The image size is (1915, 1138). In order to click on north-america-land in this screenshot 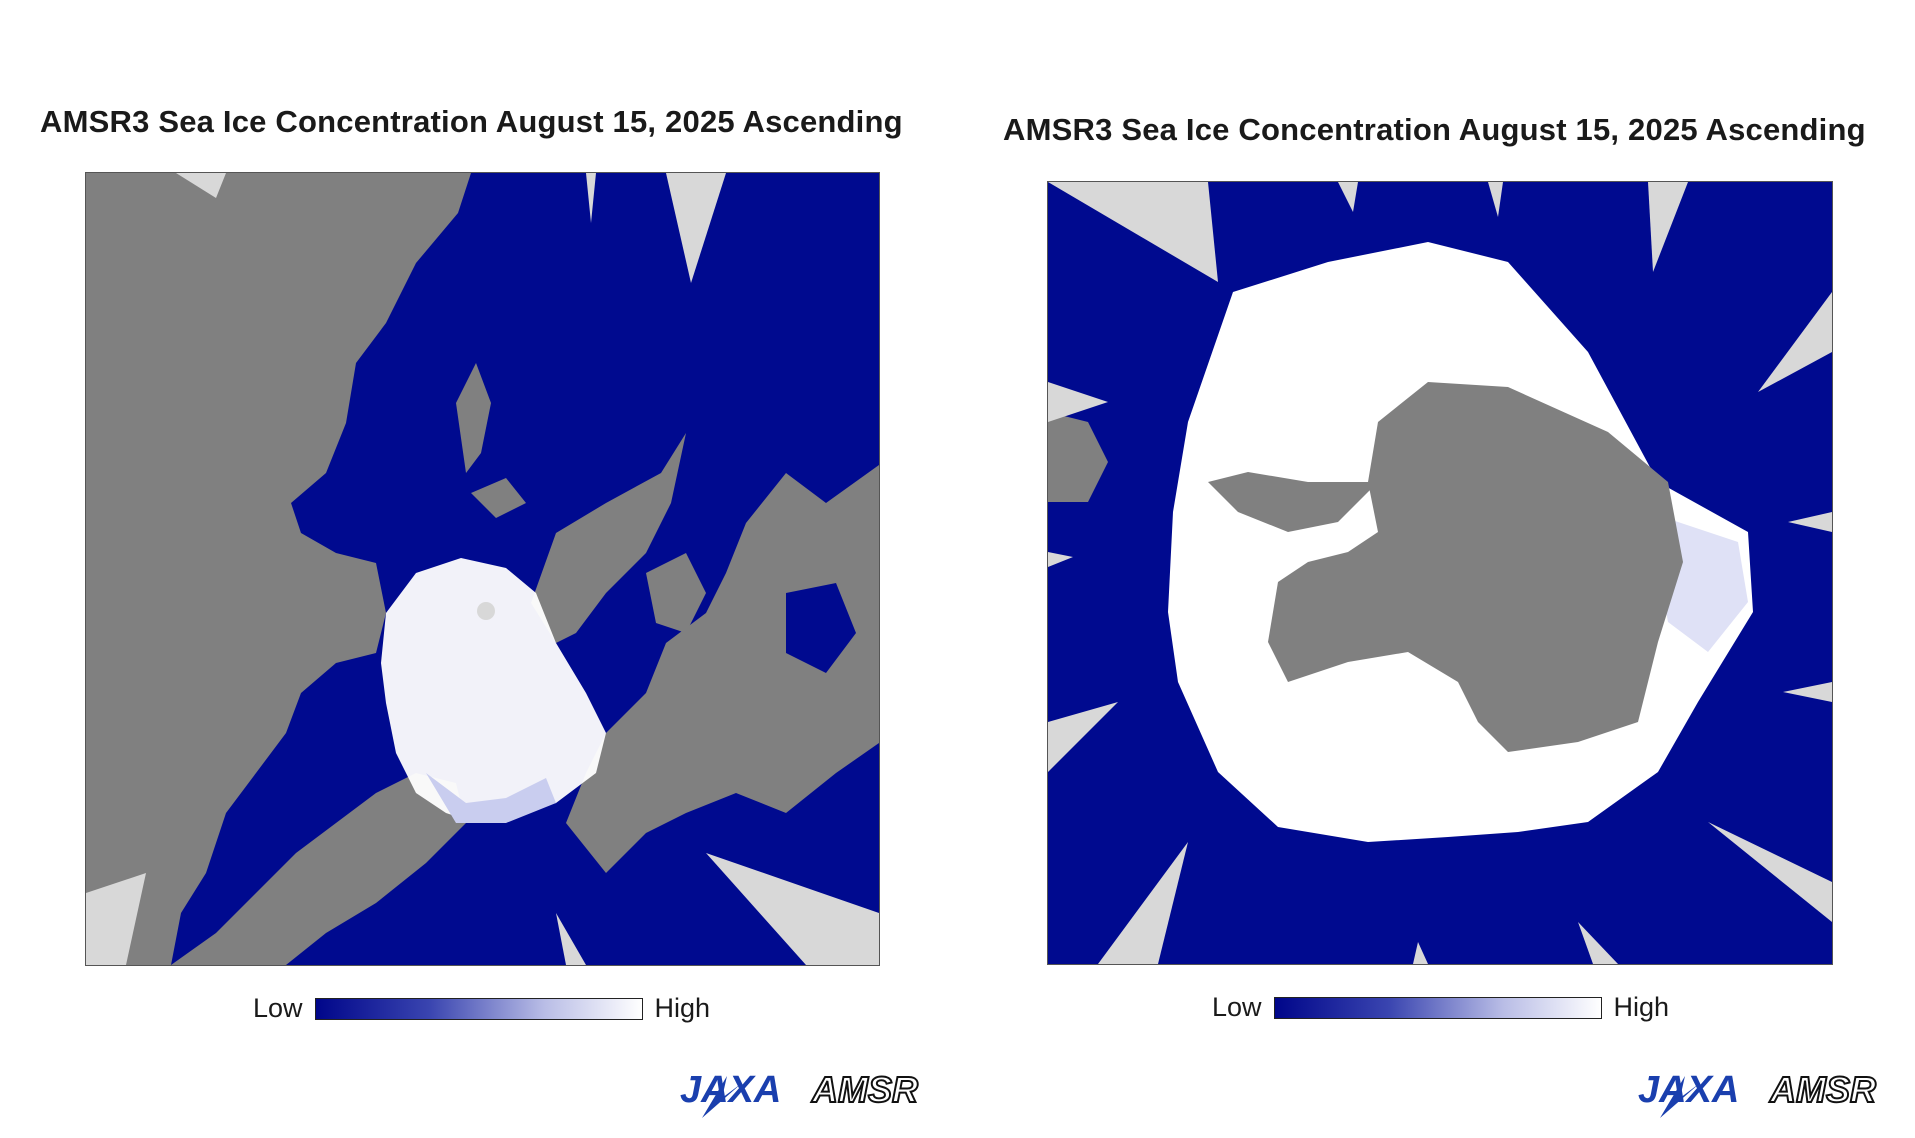, I will do `click(722, 669)`.